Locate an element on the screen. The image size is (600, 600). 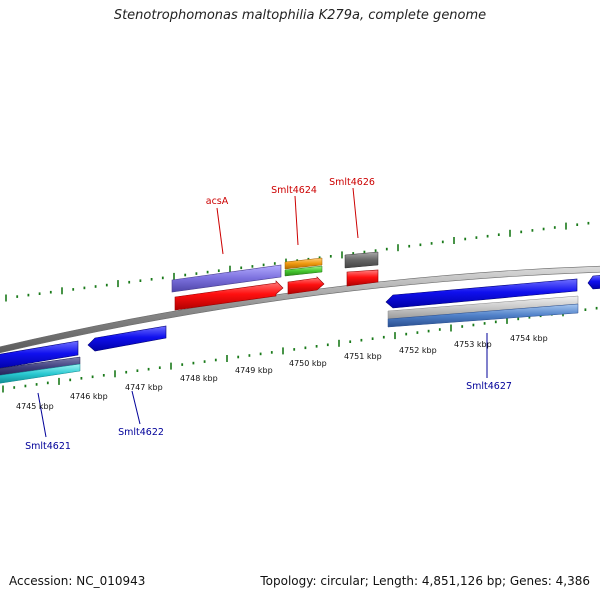
gene-smlt4621-cyan-bar is located at coordinates (40, 373).